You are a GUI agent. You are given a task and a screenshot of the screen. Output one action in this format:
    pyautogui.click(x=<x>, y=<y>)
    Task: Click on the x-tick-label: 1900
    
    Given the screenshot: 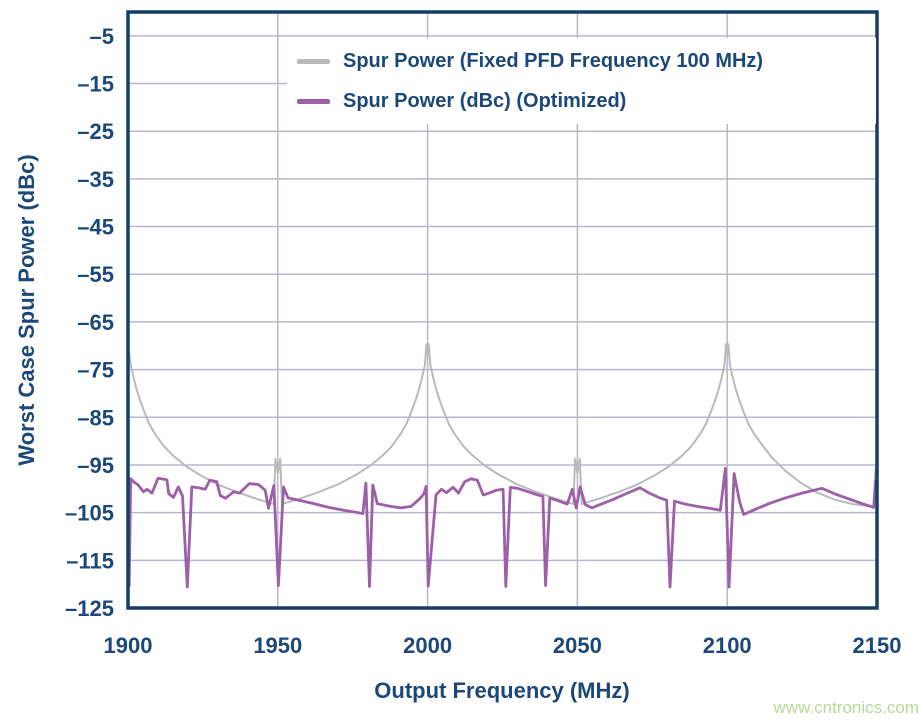 What is the action you would take?
    pyautogui.click(x=128, y=645)
    